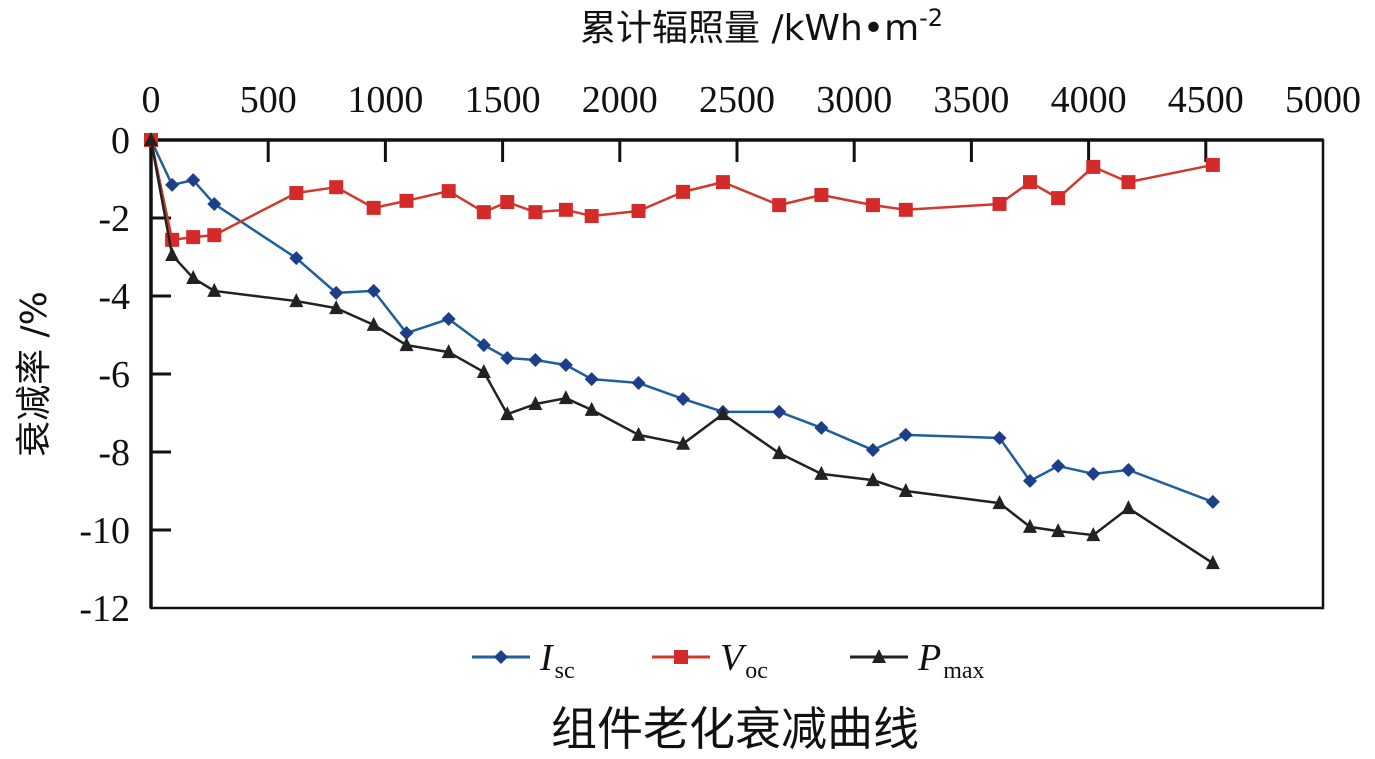  What do you see at coordinates (752, 100) in the screenshot?
I see `x-tick-labels: 0 500 1000 1500 2000 2500 3000 3500 4000 4500 5000` at bounding box center [752, 100].